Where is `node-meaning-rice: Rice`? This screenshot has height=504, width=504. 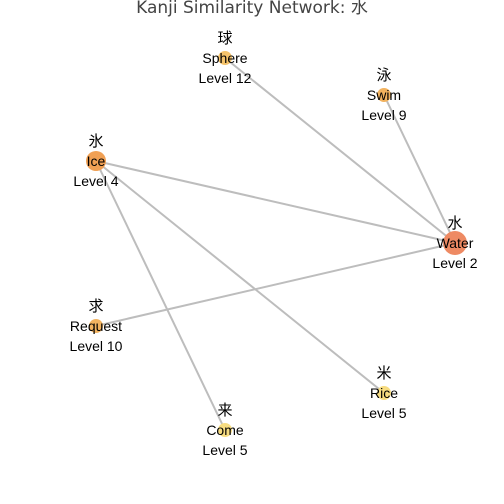
node-meaning-rice: Rice is located at coordinates (384, 393).